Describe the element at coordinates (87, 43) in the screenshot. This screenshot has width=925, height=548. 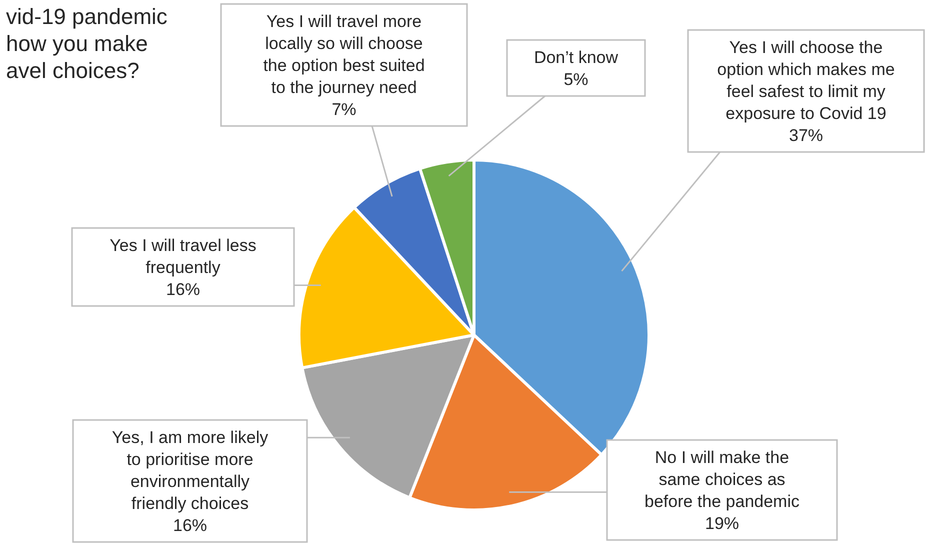
I see `text: vid-19 pandemic how you make avel choices?` at that location.